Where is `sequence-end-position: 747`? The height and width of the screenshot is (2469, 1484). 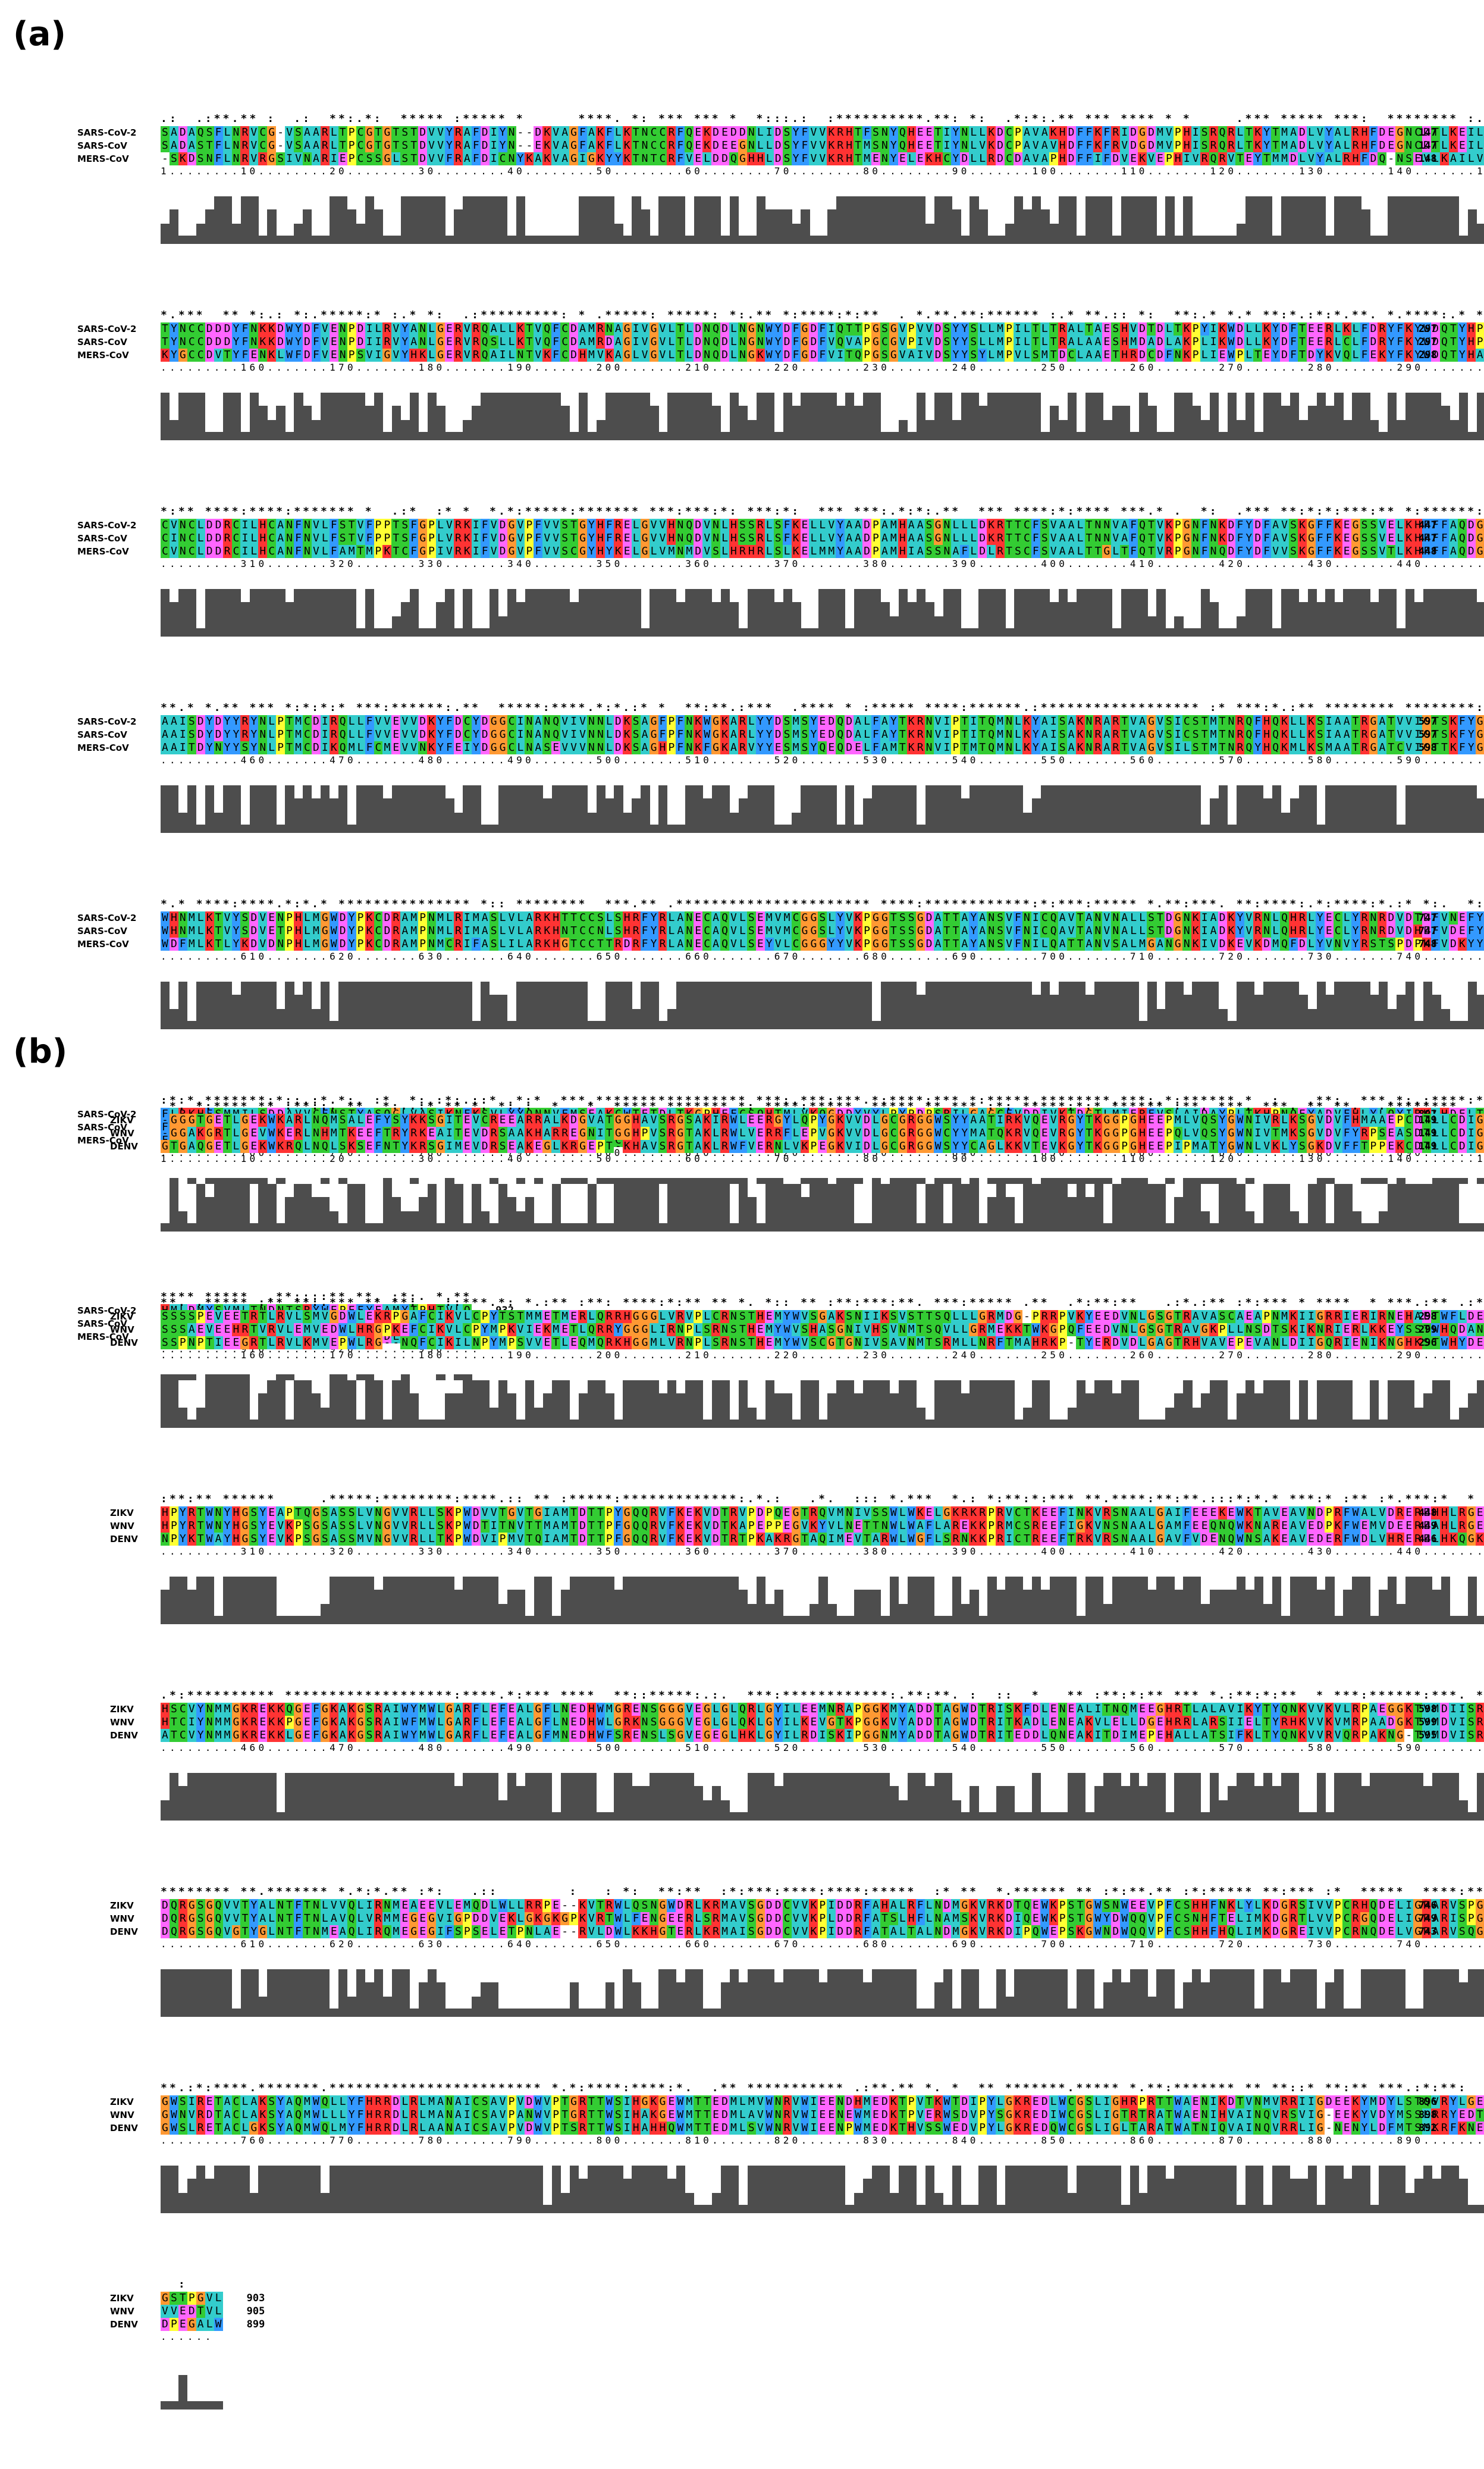 sequence-end-position: 747 is located at coordinates (1428, 918).